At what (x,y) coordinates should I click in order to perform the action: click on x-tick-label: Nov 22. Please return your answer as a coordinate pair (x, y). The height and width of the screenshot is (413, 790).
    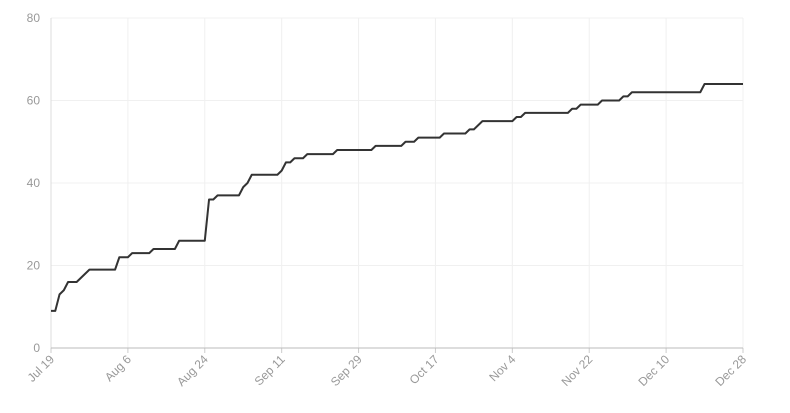
    Looking at the image, I should click on (577, 370).